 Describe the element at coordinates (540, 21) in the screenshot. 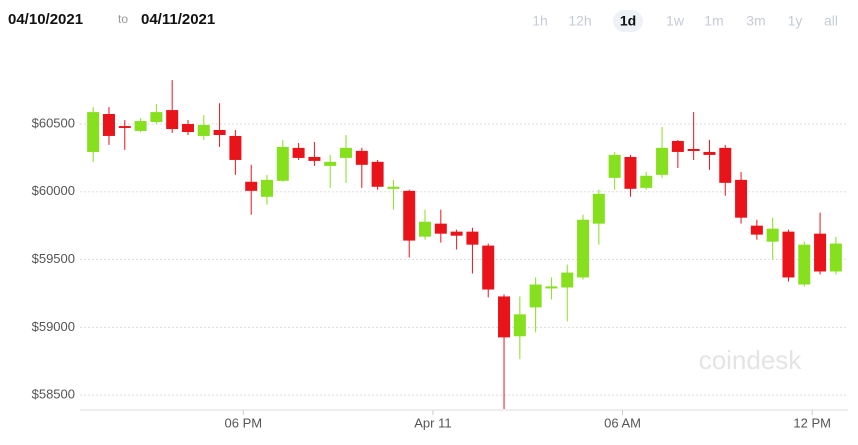

I see `range-button: 1h` at that location.